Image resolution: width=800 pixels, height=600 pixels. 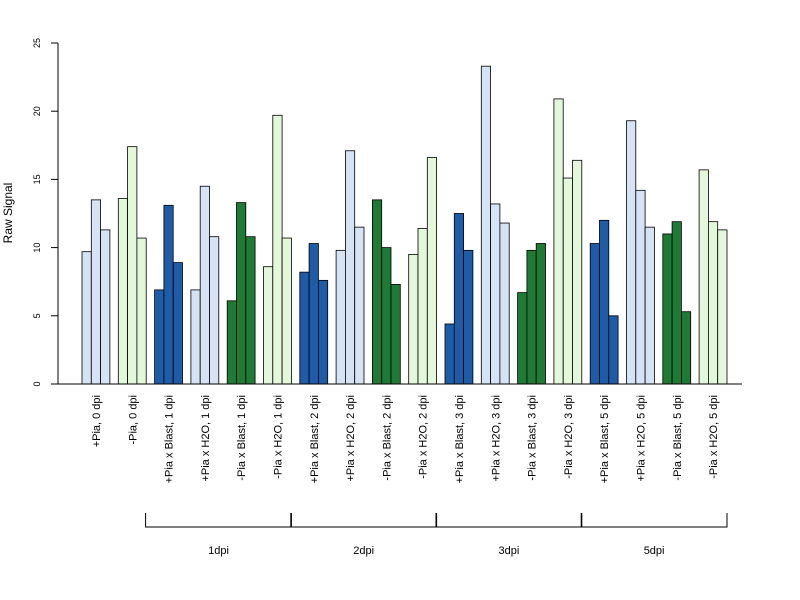 I want to click on category-label: -Pia x Blast, 3 dpi, so click(x=533, y=438).